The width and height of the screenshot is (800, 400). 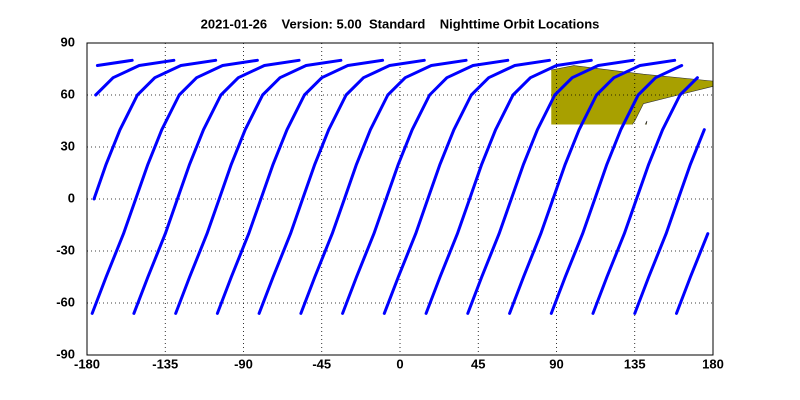 I want to click on y-tick-label: 0, so click(x=71, y=197).